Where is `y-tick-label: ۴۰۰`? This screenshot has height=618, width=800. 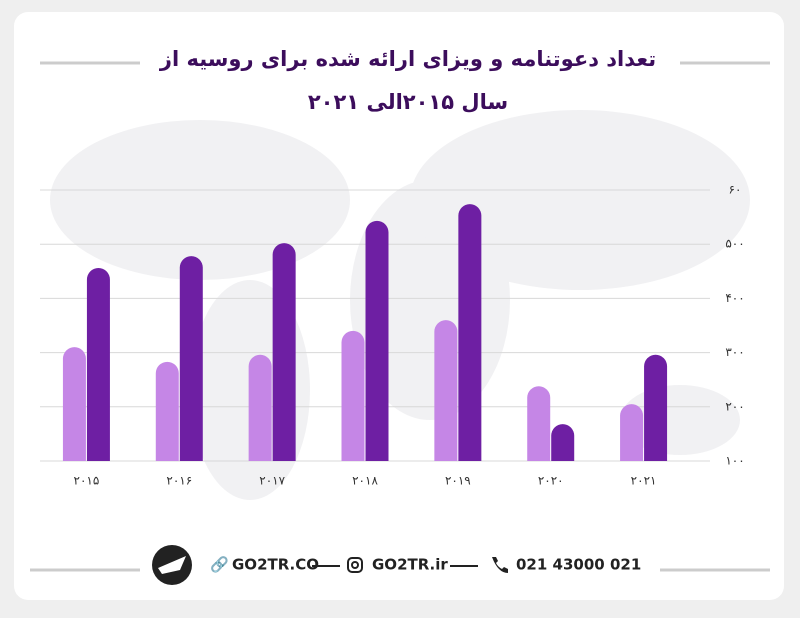
y-tick-label: ۴۰۰ is located at coordinates (734, 298).